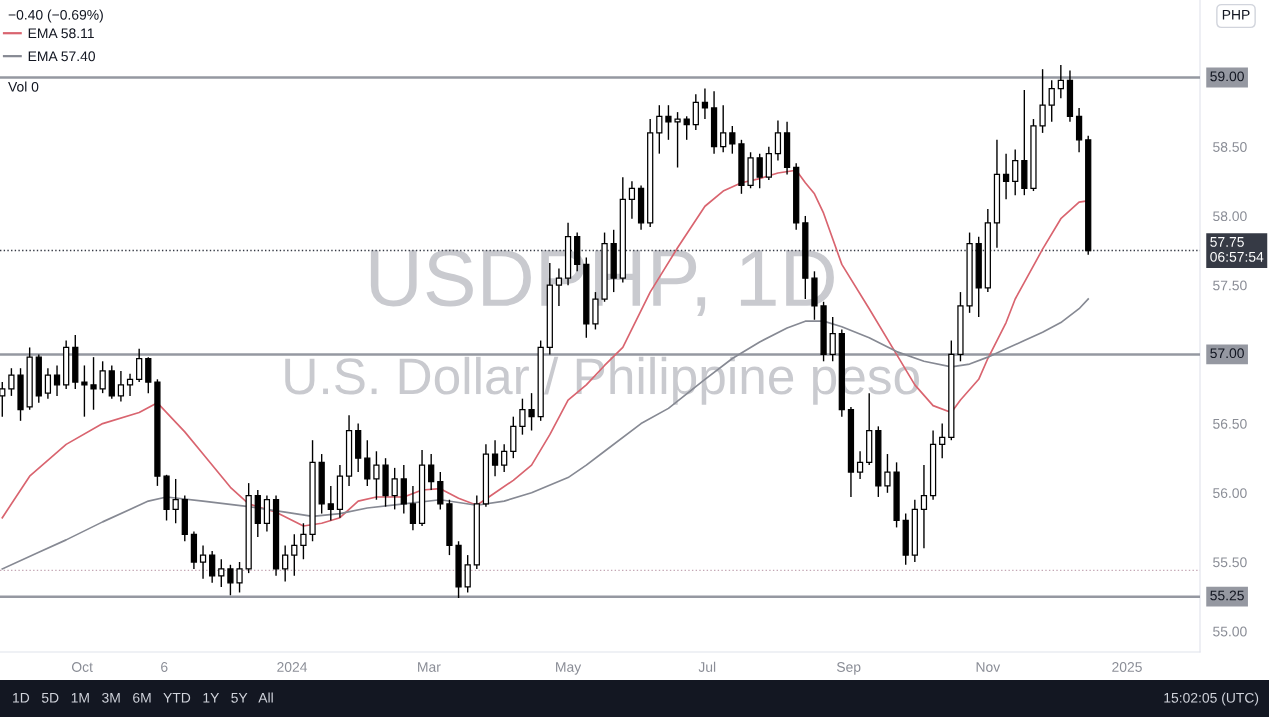  Describe the element at coordinates (82, 667) in the screenshot. I see `x-tick-label: Oct` at that location.